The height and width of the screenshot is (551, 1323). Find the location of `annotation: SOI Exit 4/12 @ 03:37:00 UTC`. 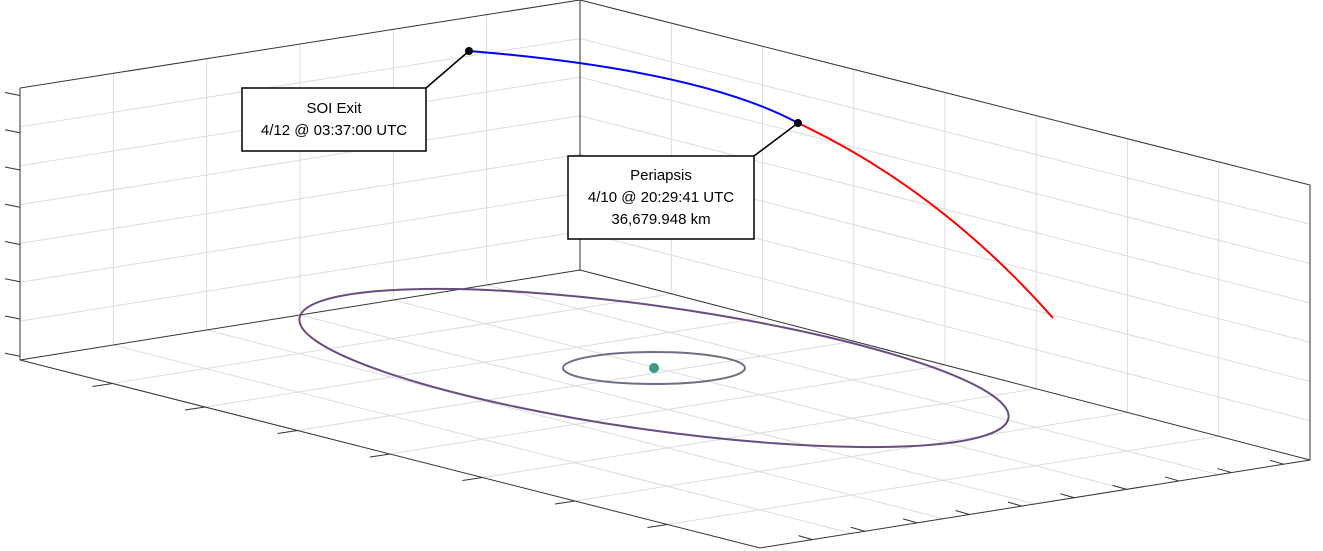

annotation: SOI Exit 4/12 @ 03:37:00 UTC is located at coordinates (334, 119).